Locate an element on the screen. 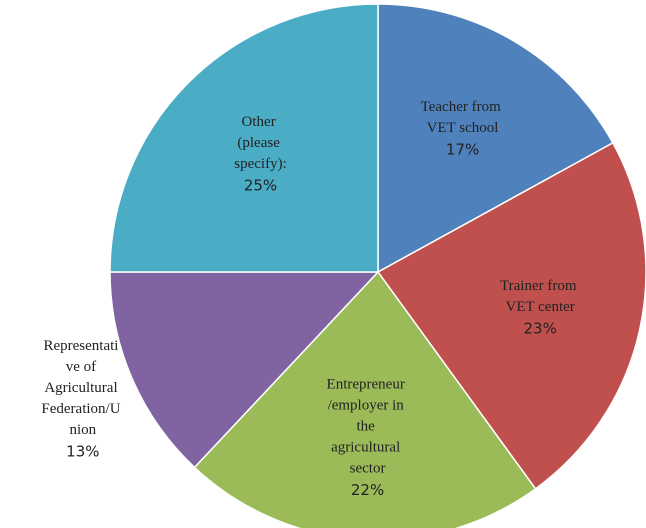  value-label: 13% is located at coordinates (82, 452).